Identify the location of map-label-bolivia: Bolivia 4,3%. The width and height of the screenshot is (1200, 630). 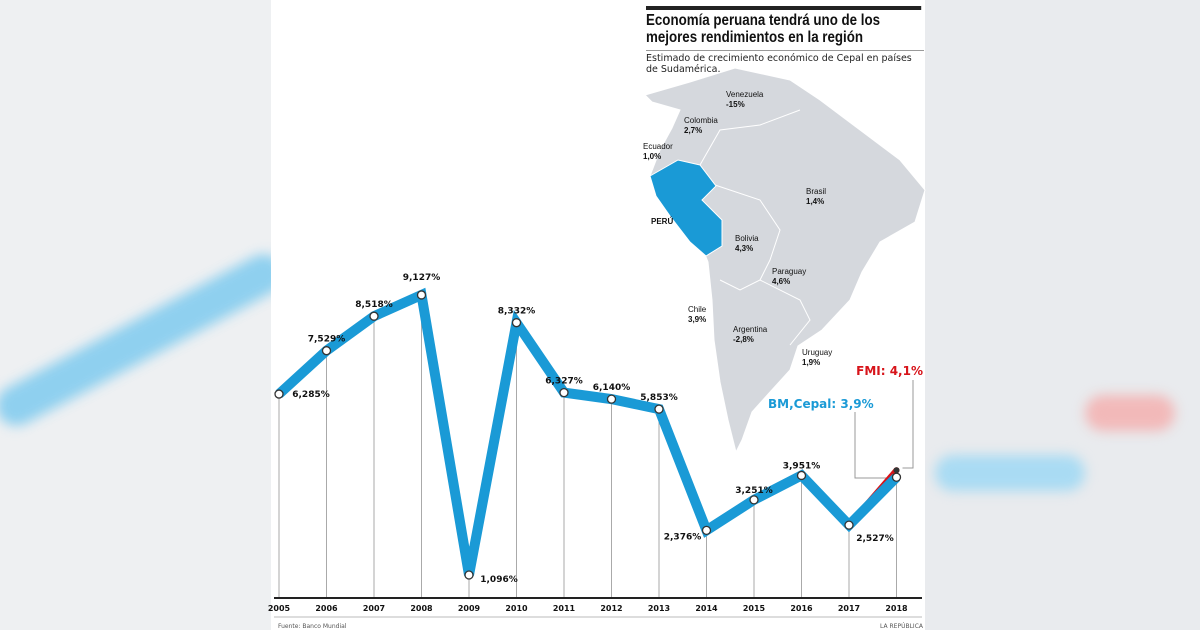
(747, 244).